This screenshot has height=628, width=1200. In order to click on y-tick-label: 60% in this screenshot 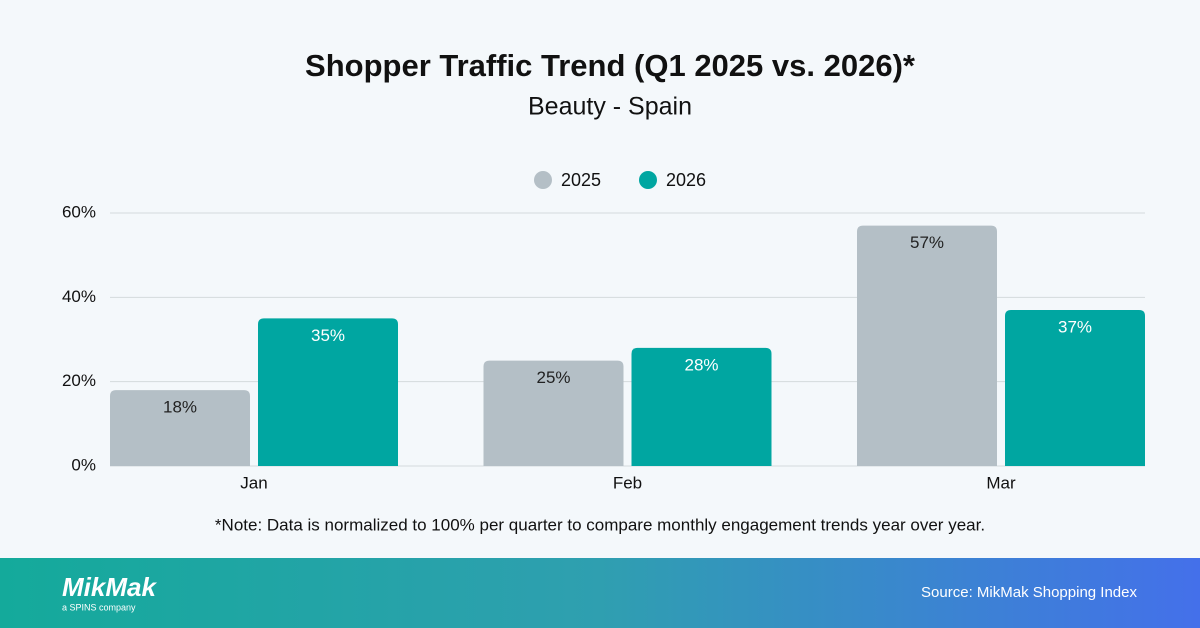, I will do `click(79, 211)`.